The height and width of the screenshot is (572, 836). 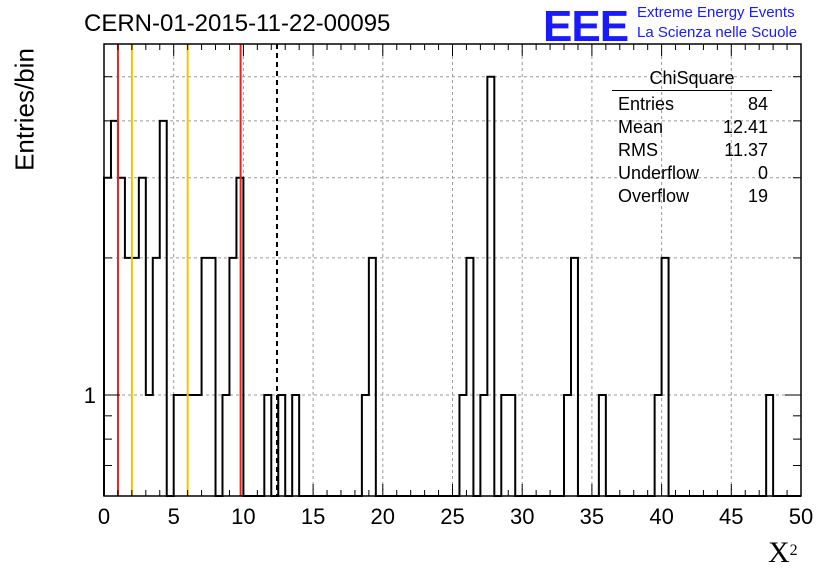 I want to click on stats-row: Underflow 0, so click(x=693, y=173).